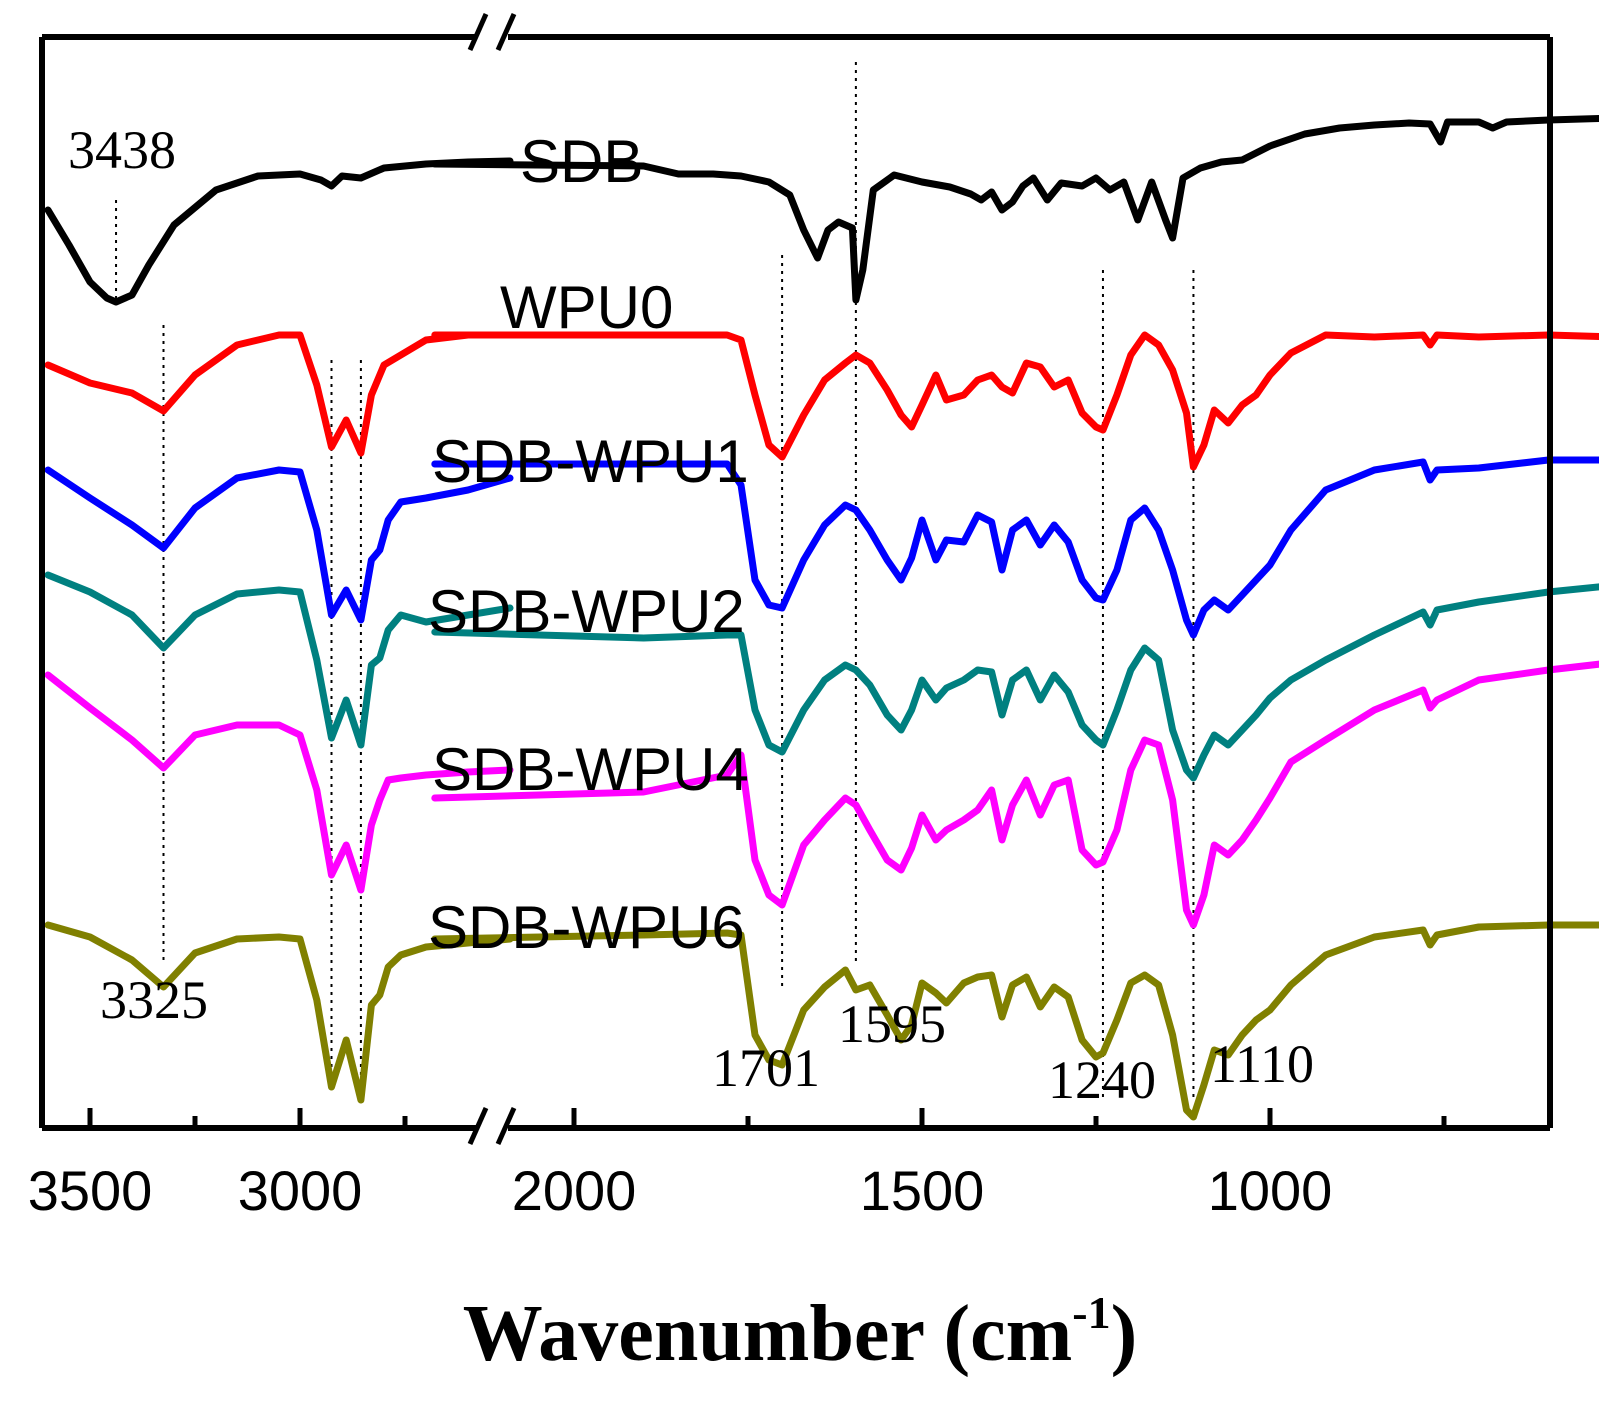  I want to click on peak-label-1240: 1240, so click(1102, 1080).